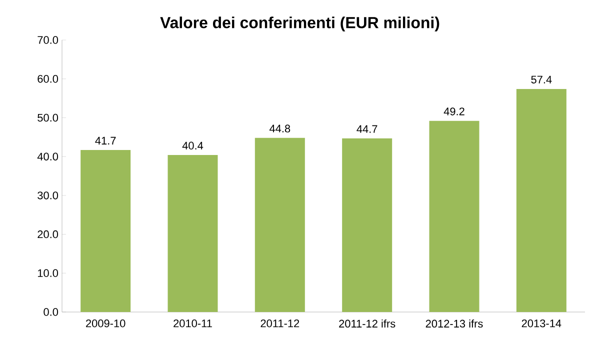  Describe the element at coordinates (454, 112) in the screenshot. I see `data-label: 49.2` at that location.